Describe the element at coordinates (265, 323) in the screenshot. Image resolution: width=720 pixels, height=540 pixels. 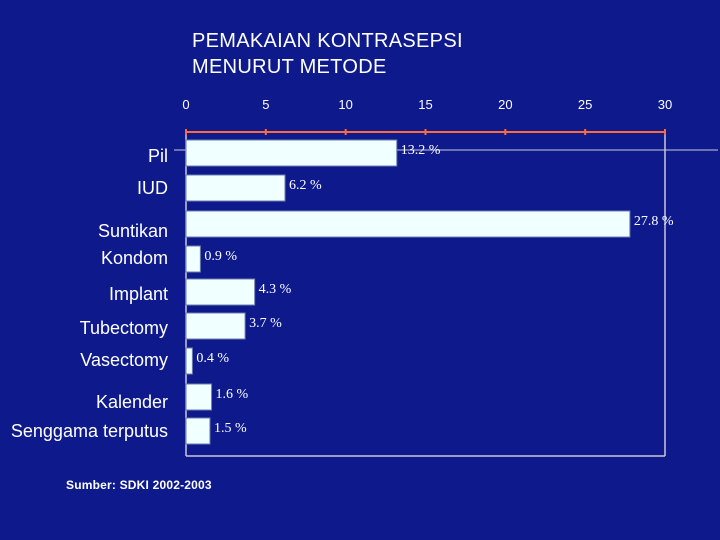
I see `data-label-5: 3.7 %` at that location.